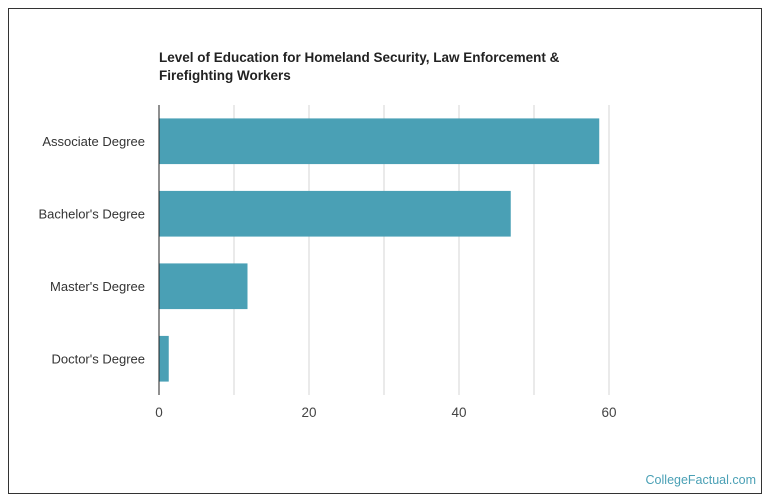  I want to click on credit-link: CollegeFactual.com, so click(700, 480).